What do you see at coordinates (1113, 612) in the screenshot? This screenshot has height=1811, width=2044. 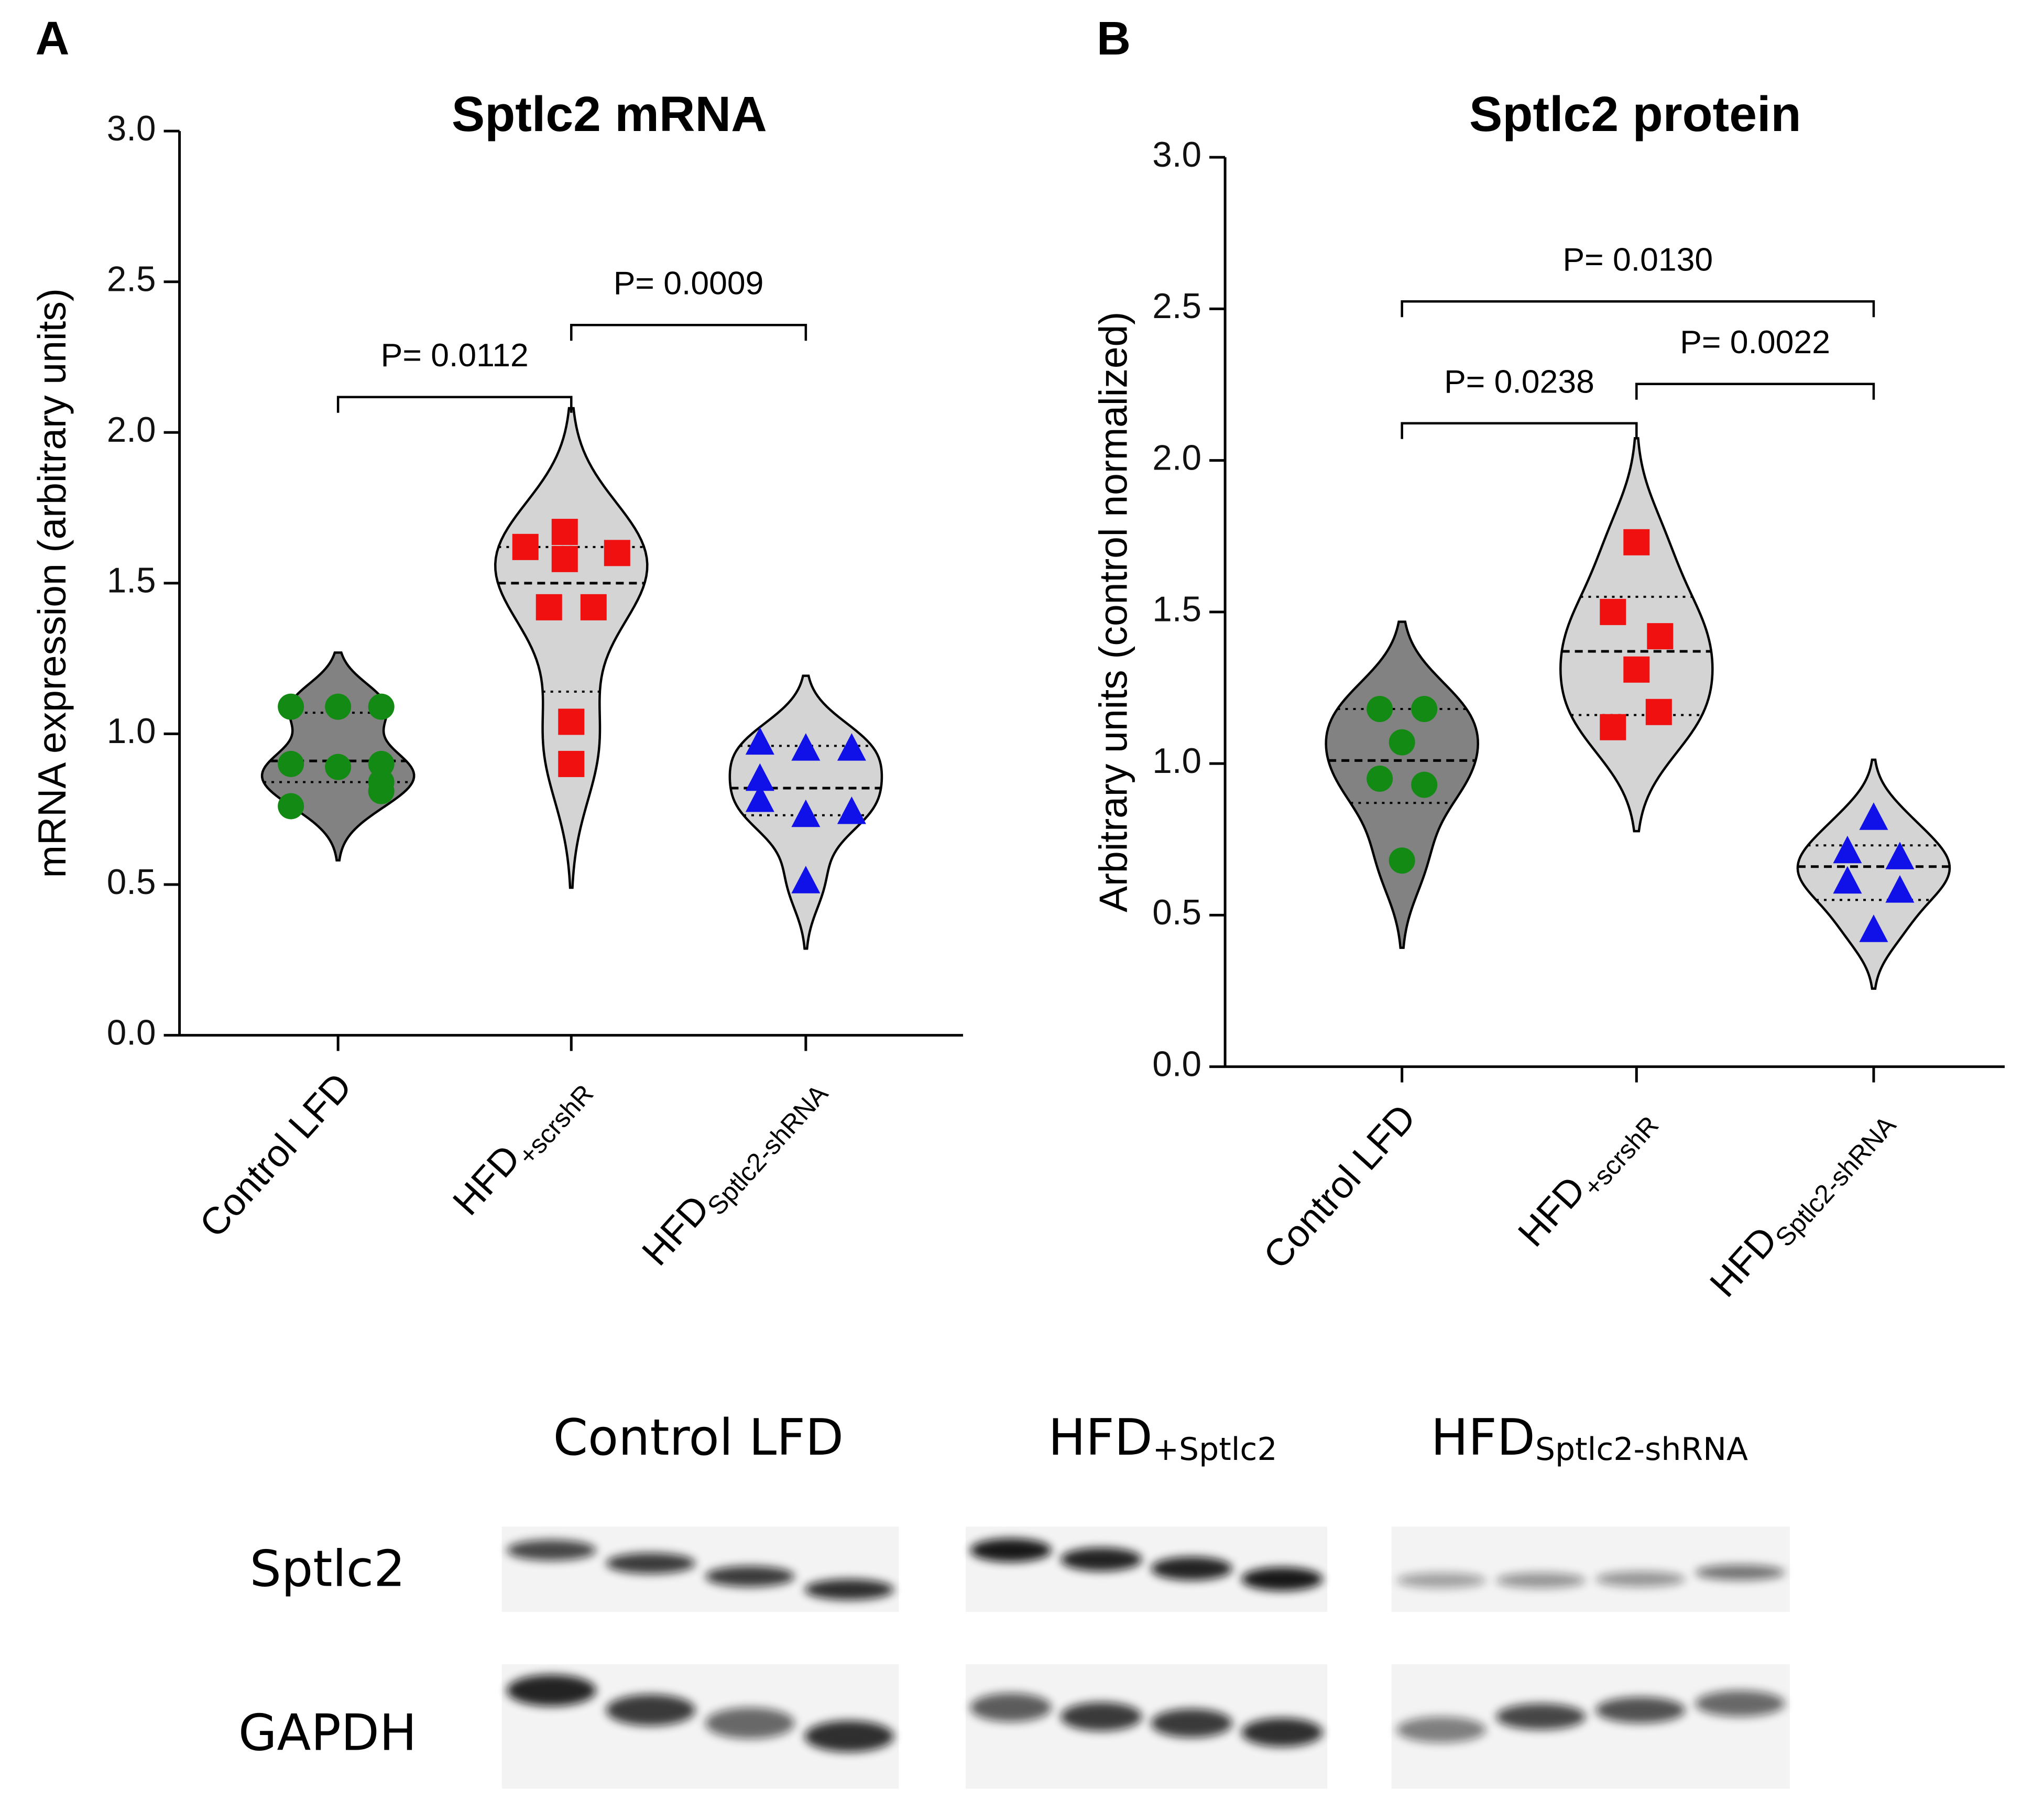 I see `y-axis-label: Arbitrary units (control normalized)` at bounding box center [1113, 612].